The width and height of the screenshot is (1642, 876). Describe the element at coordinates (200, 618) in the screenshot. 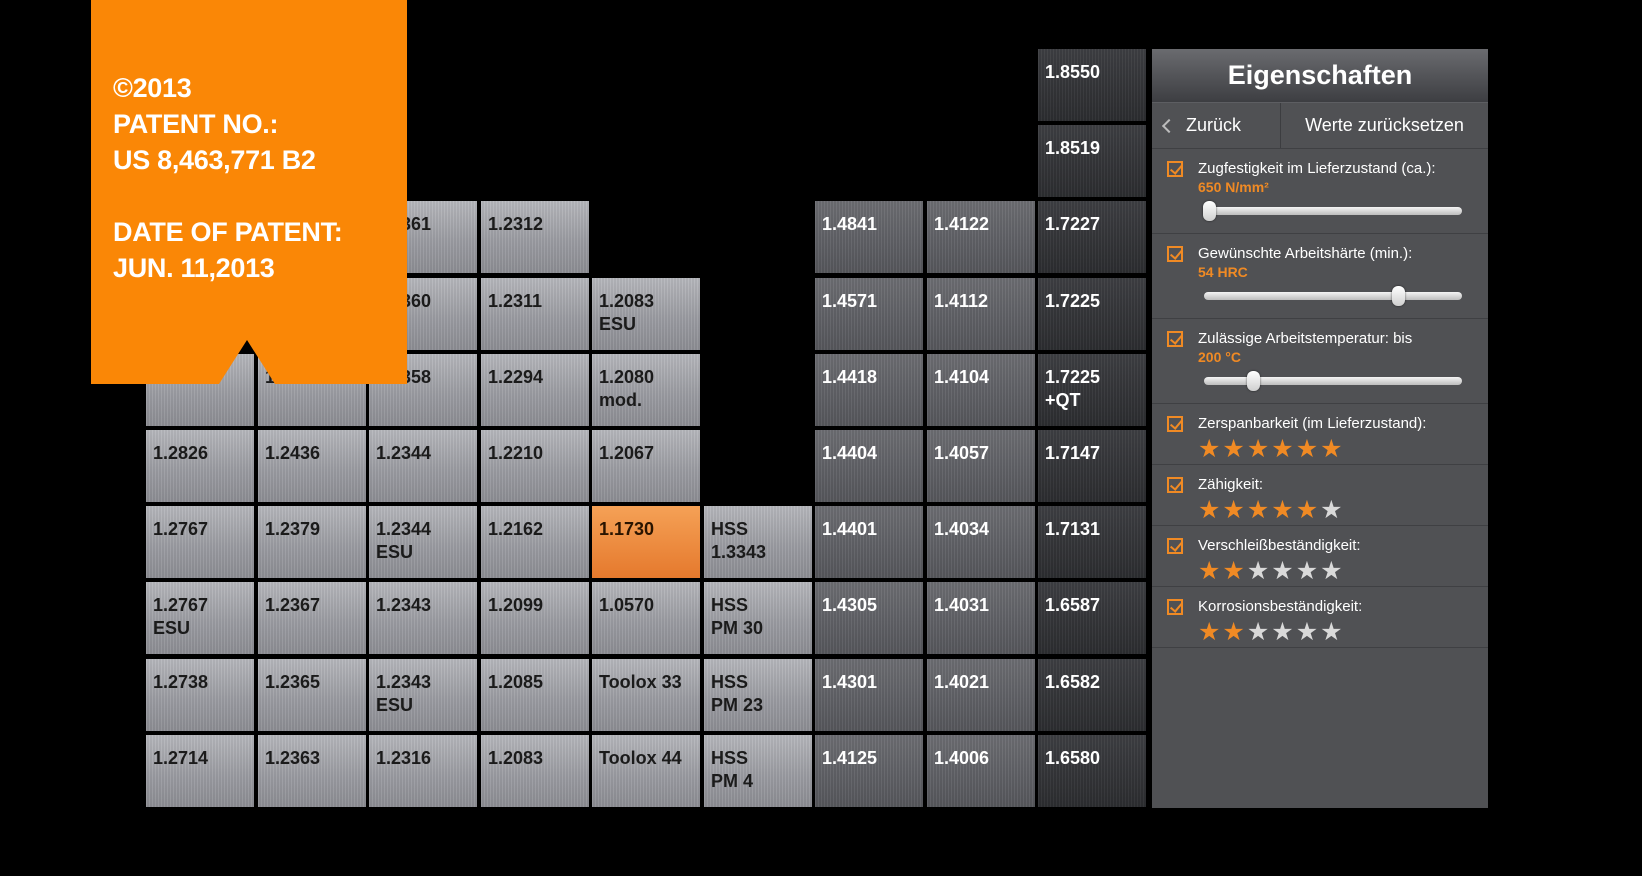

I see `material-tile: 1.2767 ESU` at that location.